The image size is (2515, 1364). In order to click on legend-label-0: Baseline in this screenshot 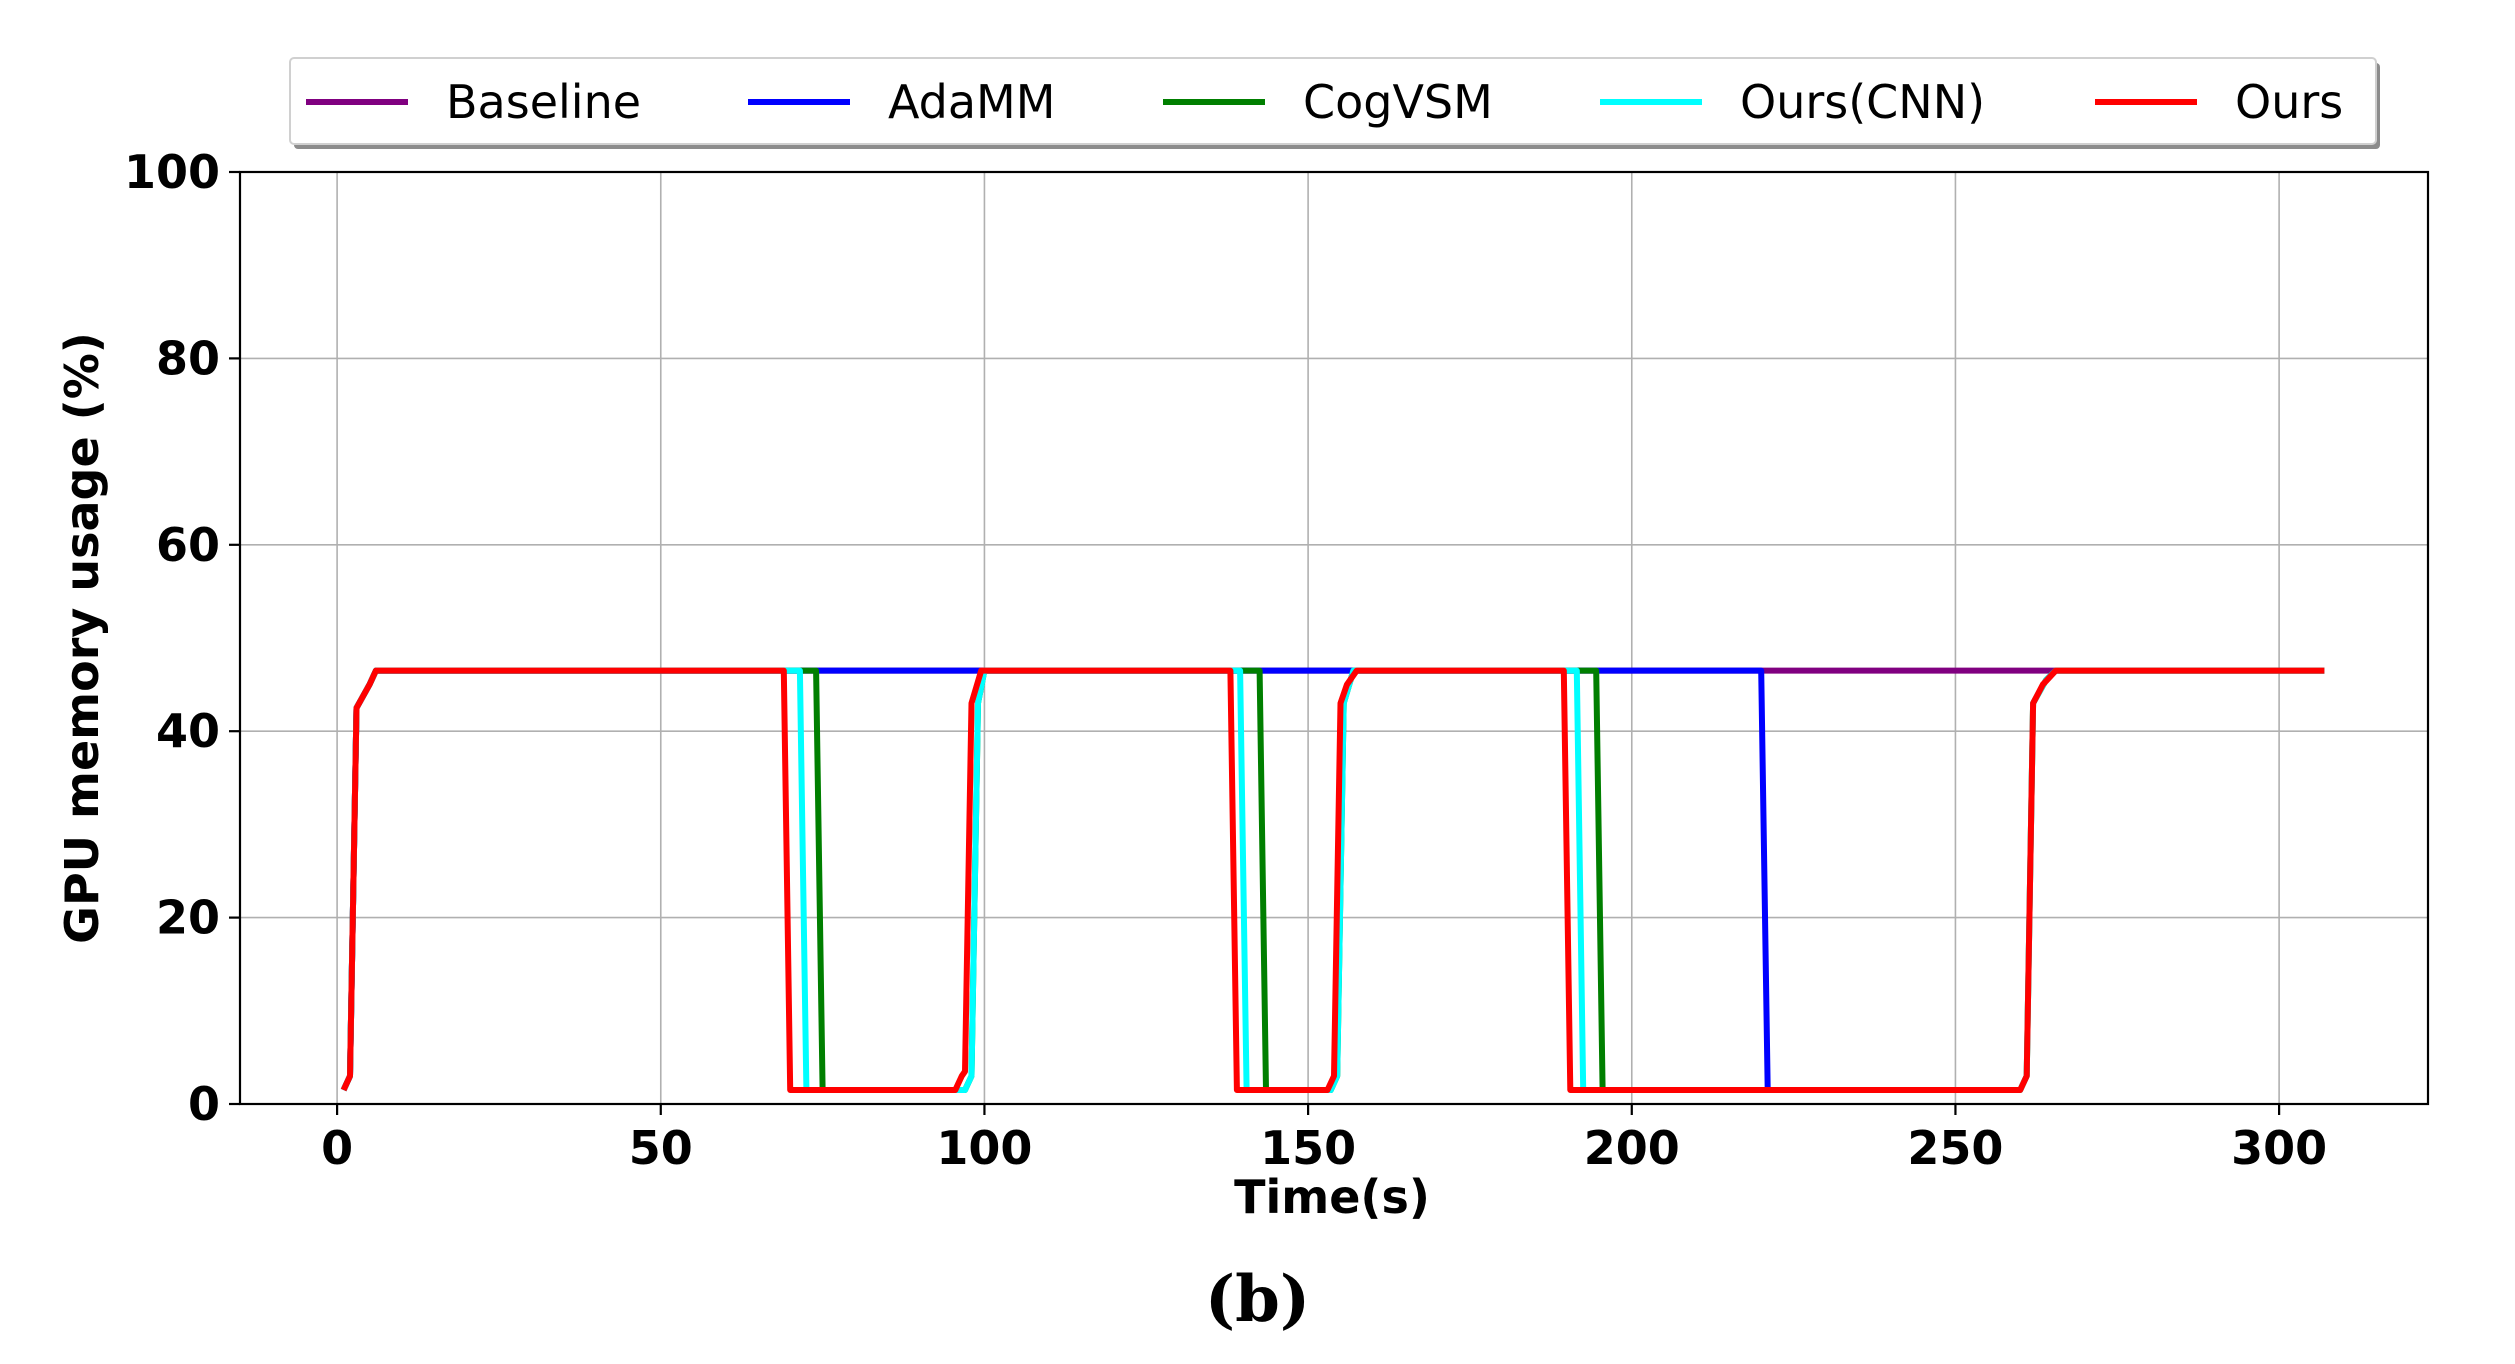, I will do `click(543, 102)`.